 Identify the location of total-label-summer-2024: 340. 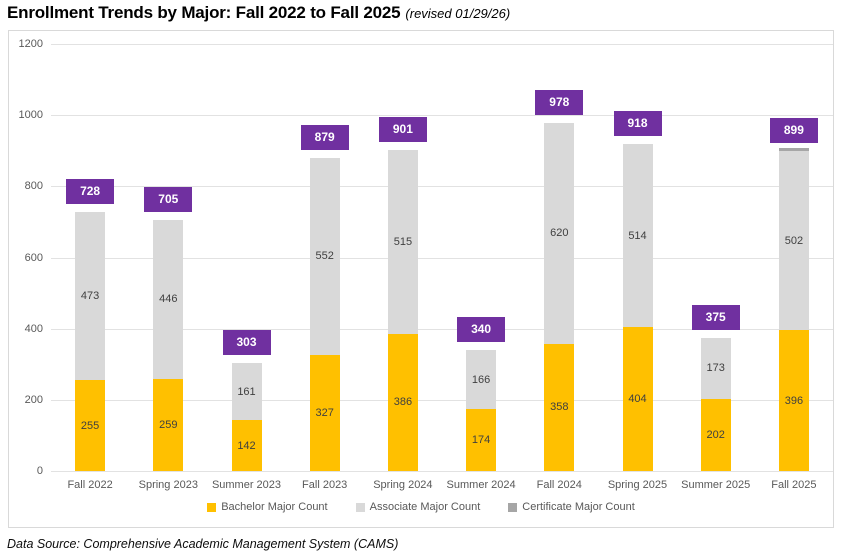
(481, 330).